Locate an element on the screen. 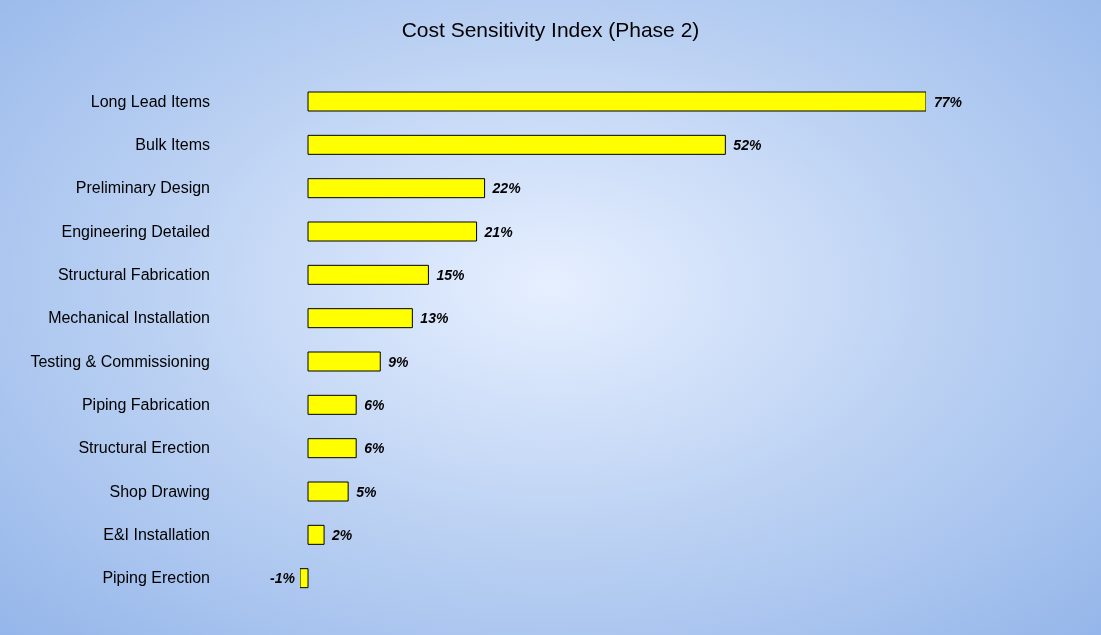 The height and width of the screenshot is (635, 1101). data-label: 21% is located at coordinates (498, 231).